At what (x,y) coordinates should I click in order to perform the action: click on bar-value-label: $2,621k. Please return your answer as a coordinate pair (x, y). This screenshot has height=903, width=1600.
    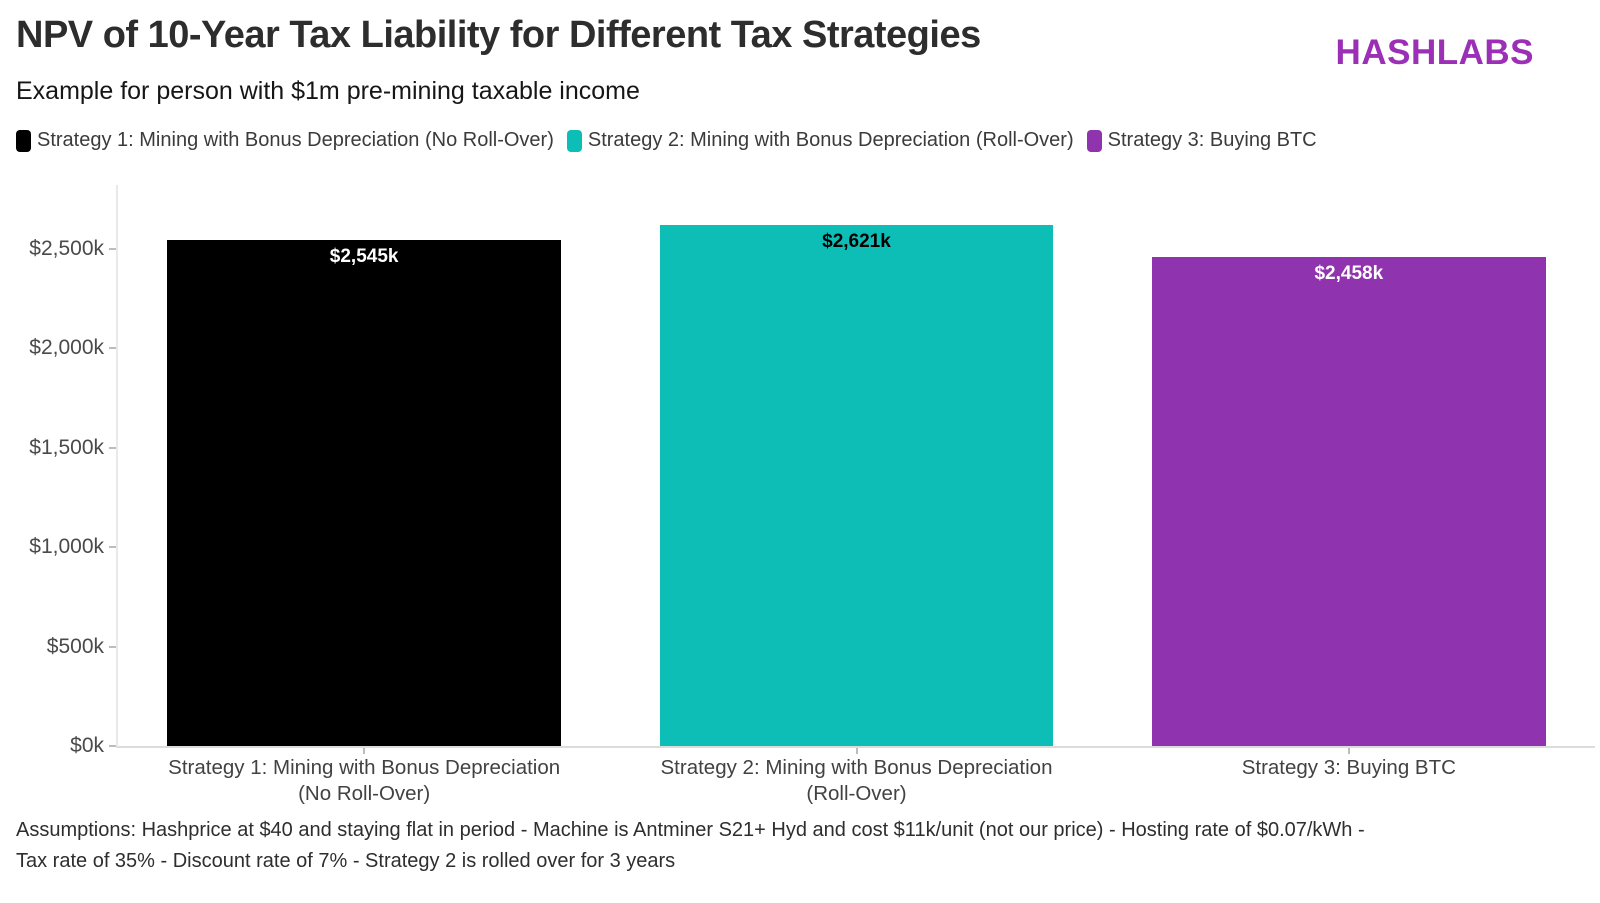
    Looking at the image, I should click on (856, 241).